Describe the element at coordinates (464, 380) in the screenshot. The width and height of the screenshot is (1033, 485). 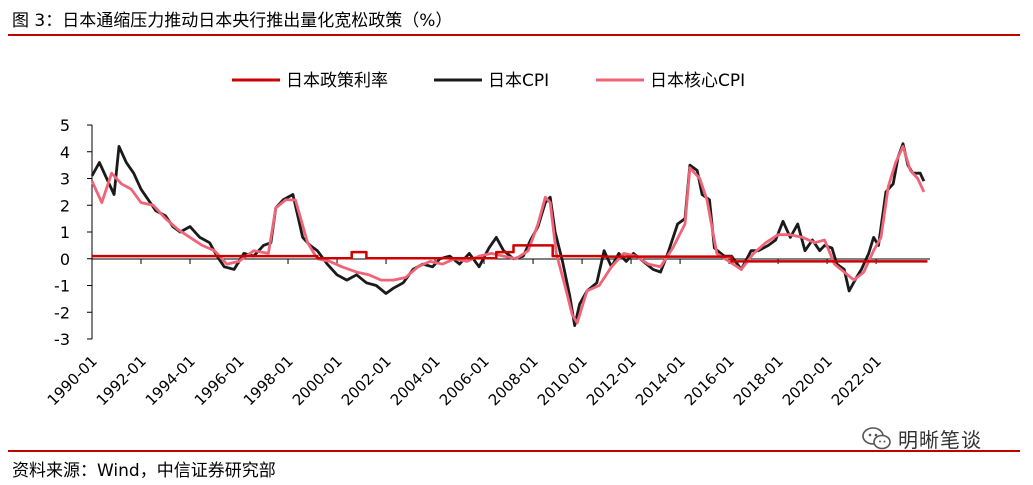
I see `x-tick-label: 2006-01` at that location.